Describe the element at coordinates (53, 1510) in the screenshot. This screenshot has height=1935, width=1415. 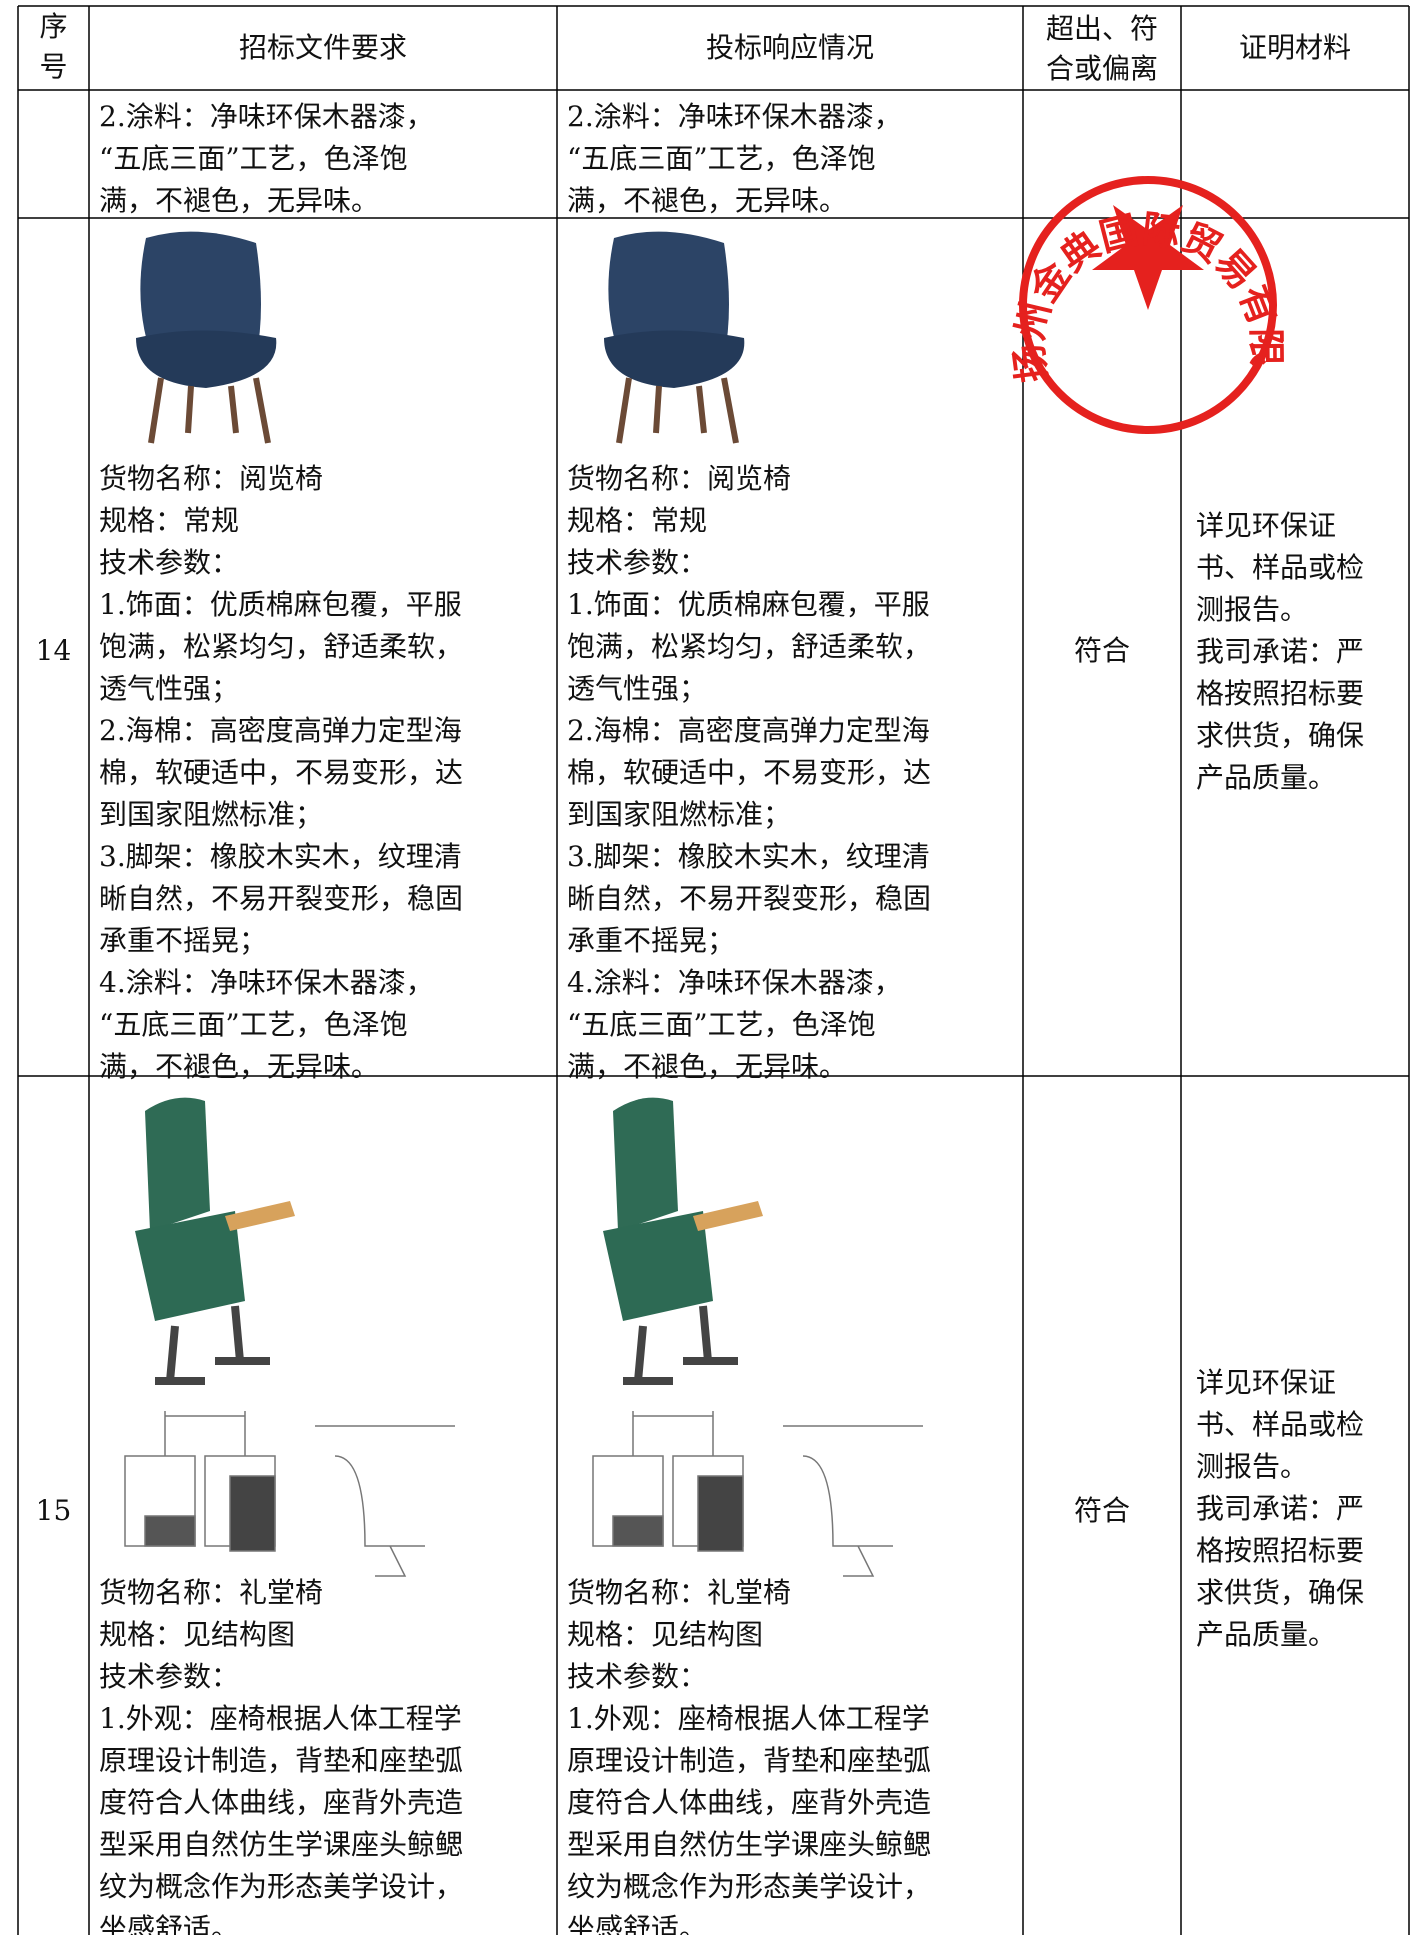
I see `seq: 15` at that location.